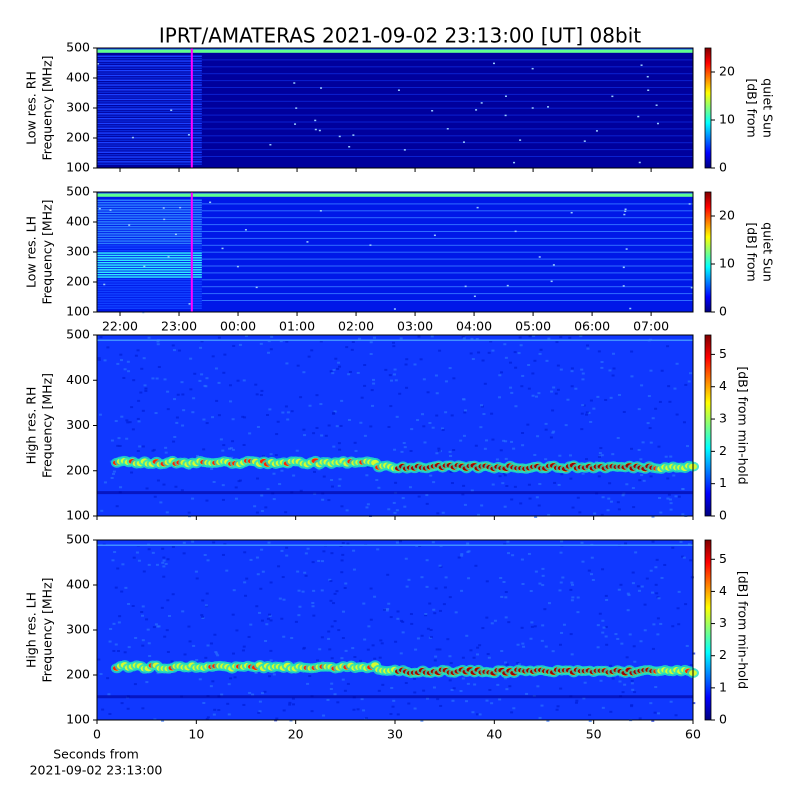  I want to click on colorbar, so click(708, 252).